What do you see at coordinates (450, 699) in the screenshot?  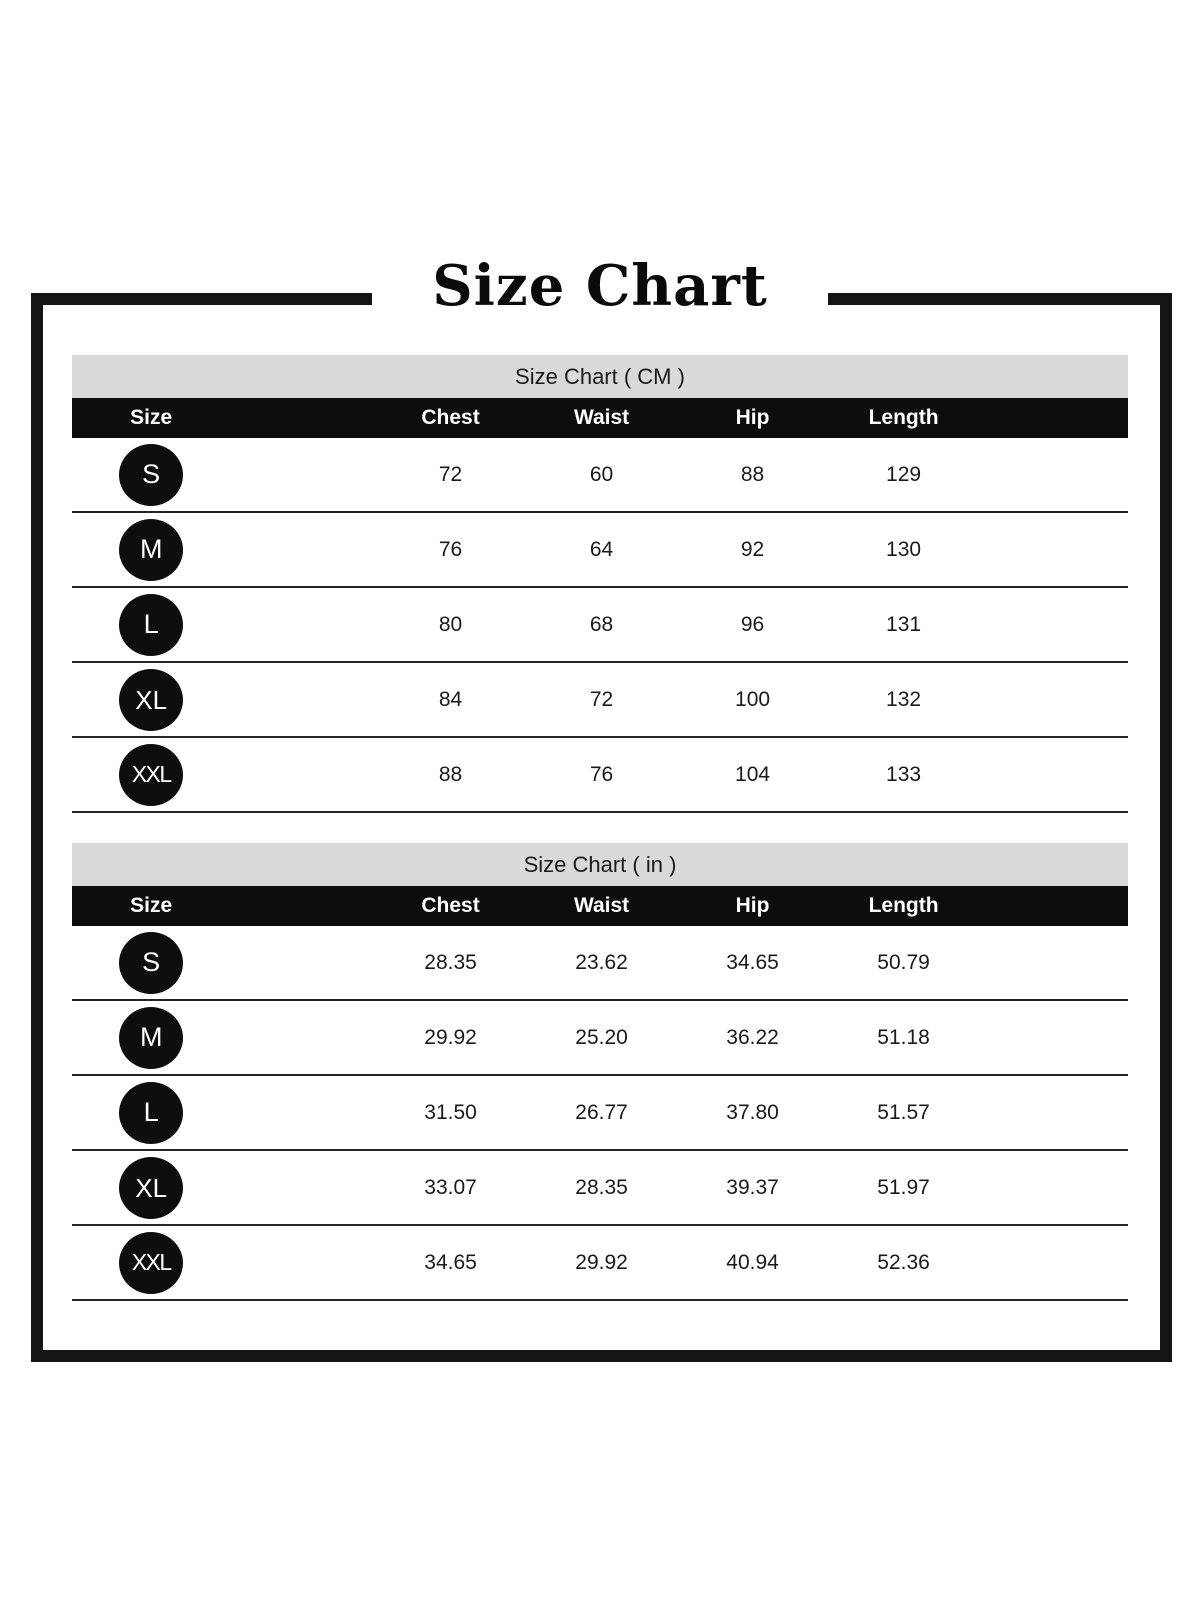 I see `measurement-value-chest: 84` at bounding box center [450, 699].